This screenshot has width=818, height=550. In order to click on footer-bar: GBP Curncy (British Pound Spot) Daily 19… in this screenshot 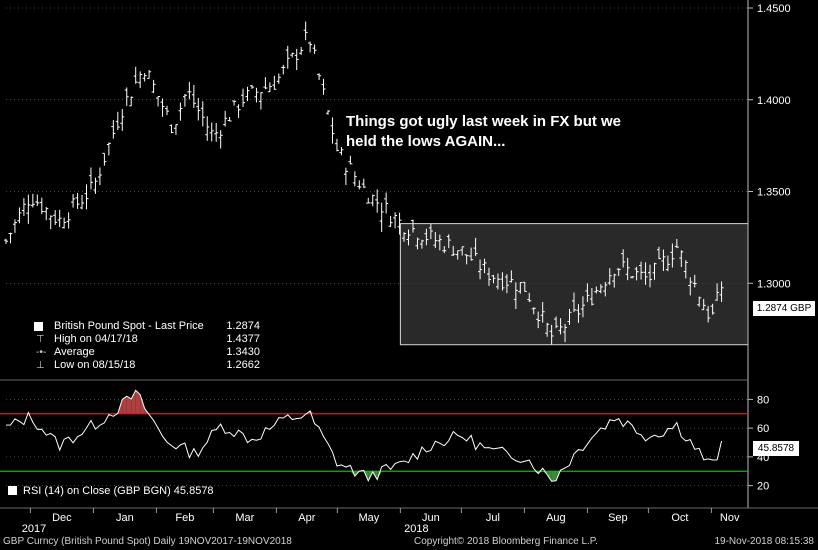, I will do `click(409, 542)`.